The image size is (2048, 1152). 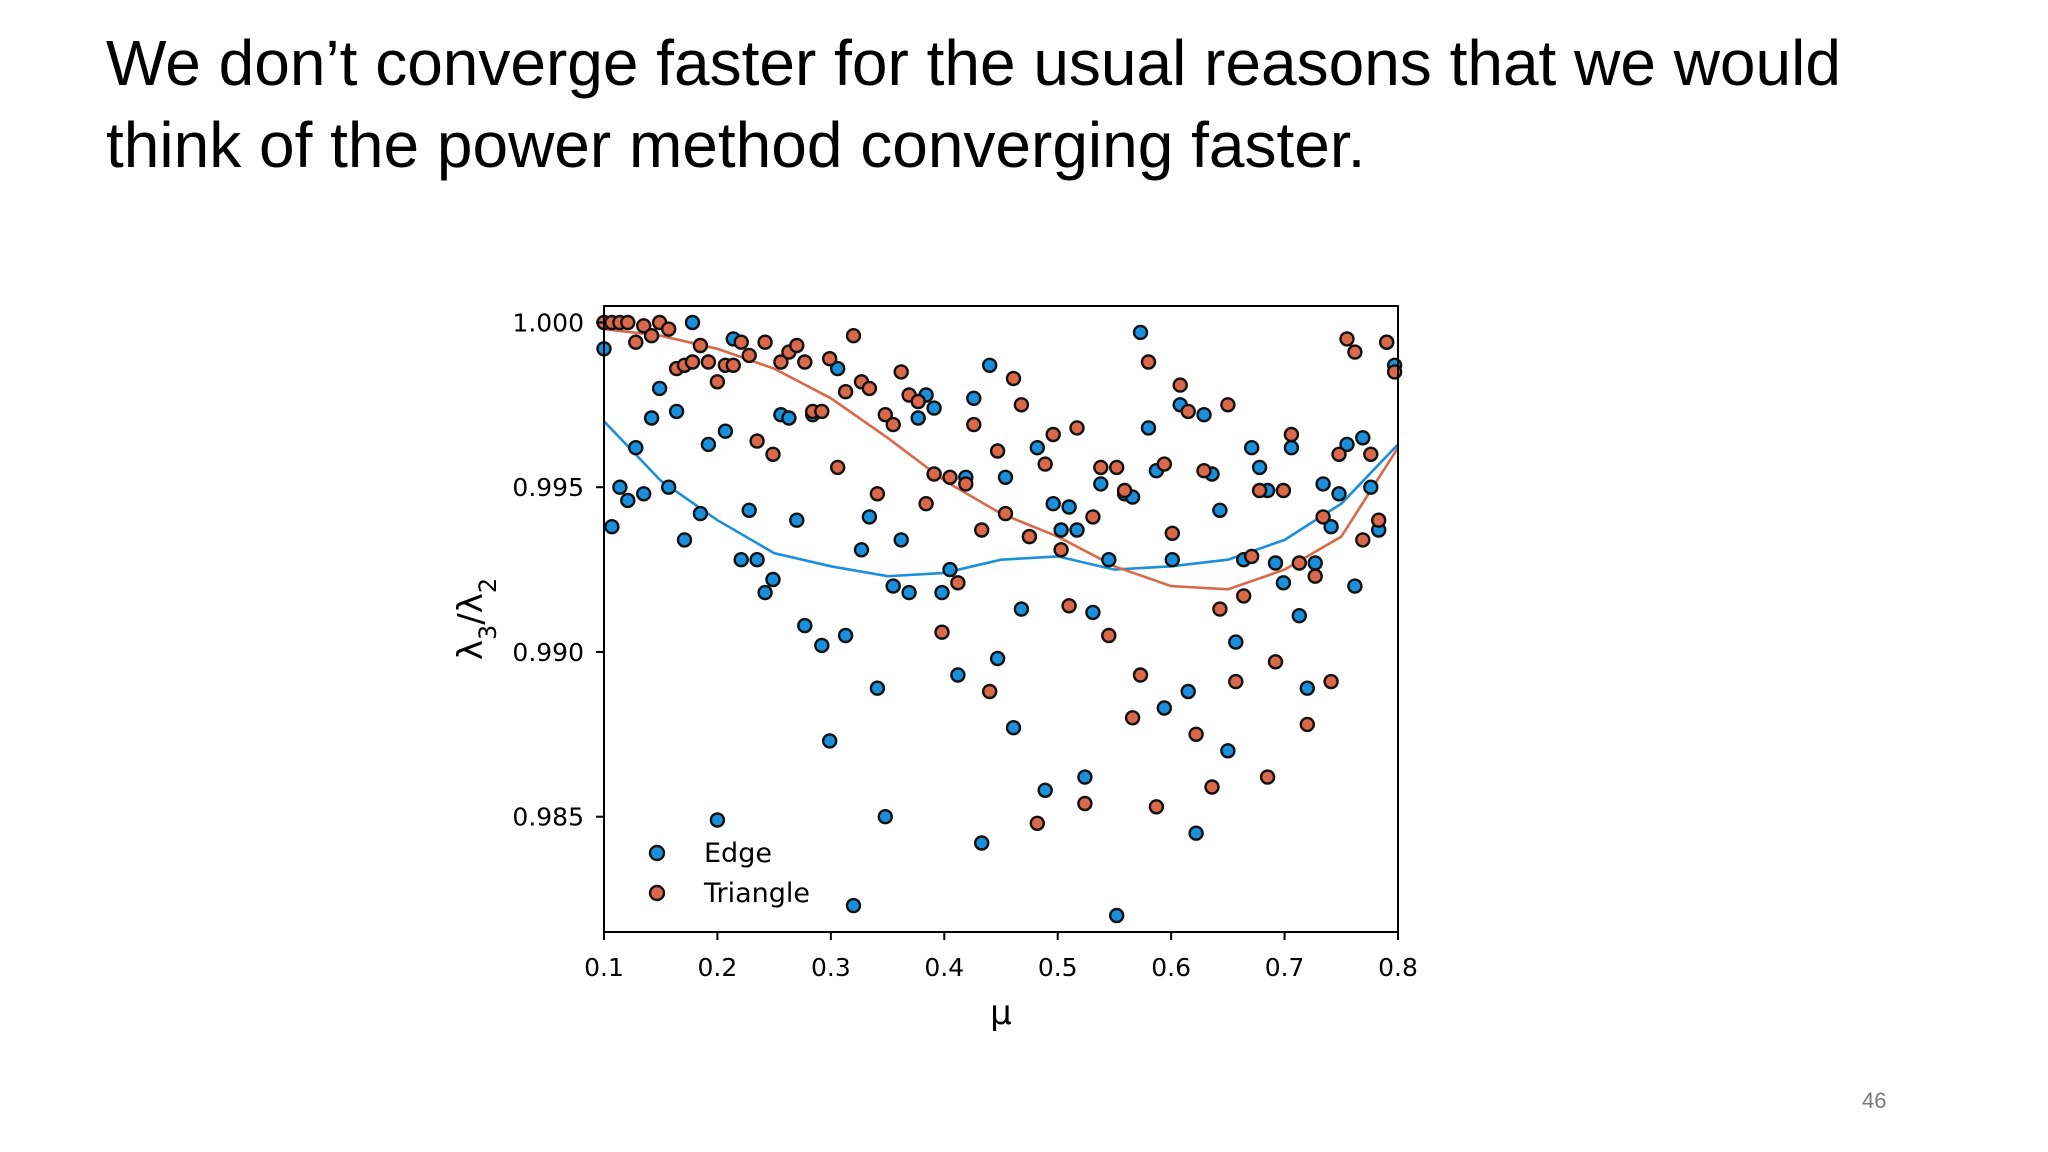 What do you see at coordinates (1171, 967) in the screenshot?
I see `x-tick-label: 0.6` at bounding box center [1171, 967].